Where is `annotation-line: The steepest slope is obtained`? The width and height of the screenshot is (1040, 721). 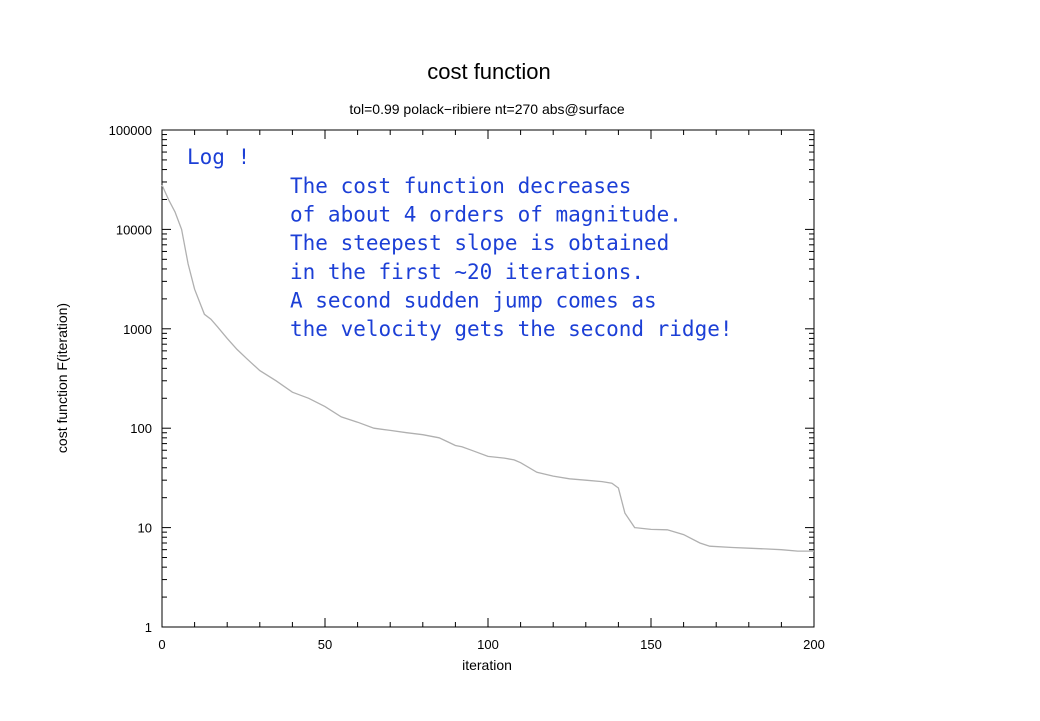
annotation-line: The steepest slope is obtained is located at coordinates (479, 243).